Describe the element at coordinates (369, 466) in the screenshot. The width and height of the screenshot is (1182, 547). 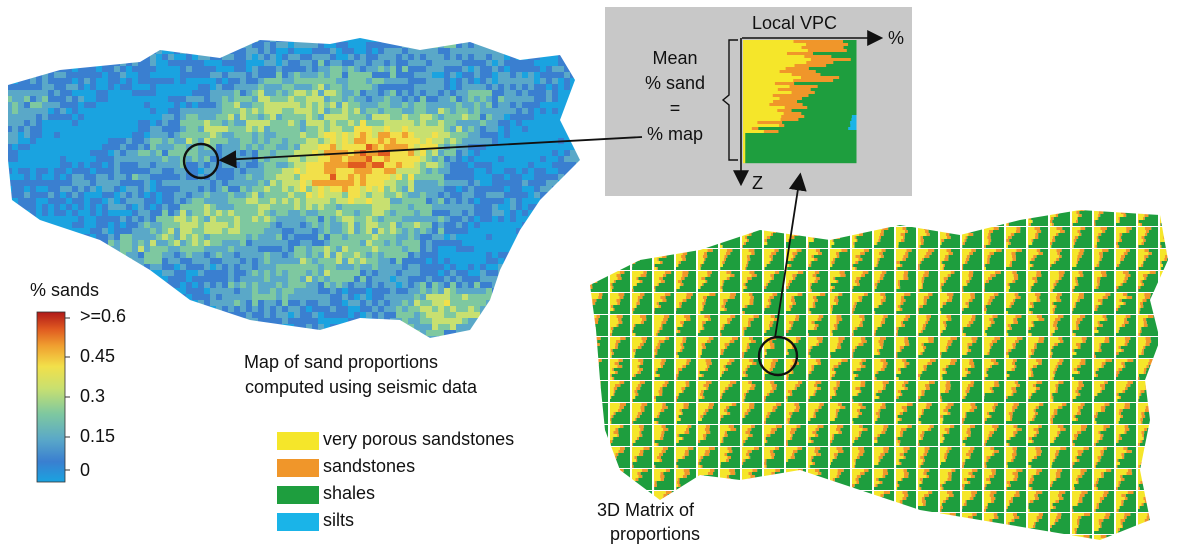
I see `legend-label: sandstones` at that location.